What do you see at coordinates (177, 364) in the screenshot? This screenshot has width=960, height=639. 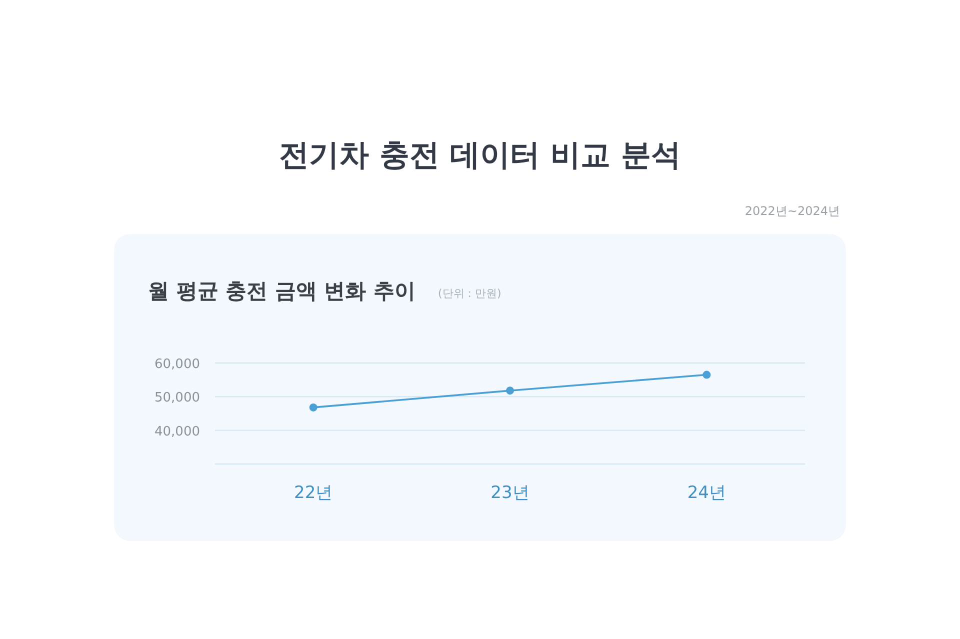 I see `y-tick-label: 60,000` at bounding box center [177, 364].